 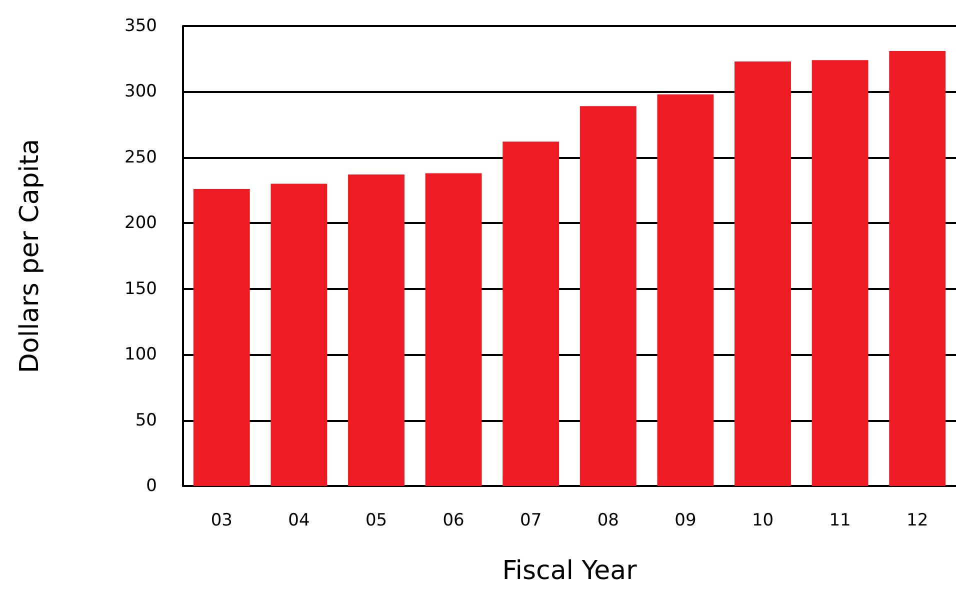 I want to click on x-tick-label: 08, so click(x=608, y=520).